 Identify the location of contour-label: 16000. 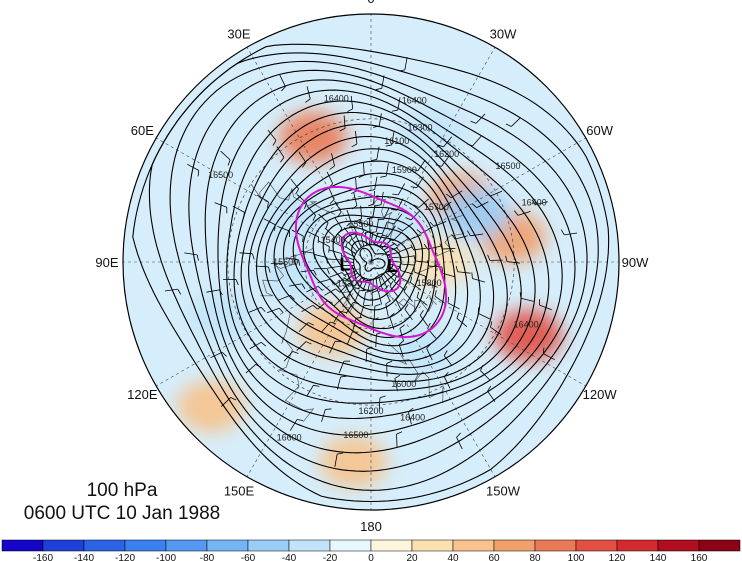
(403, 384).